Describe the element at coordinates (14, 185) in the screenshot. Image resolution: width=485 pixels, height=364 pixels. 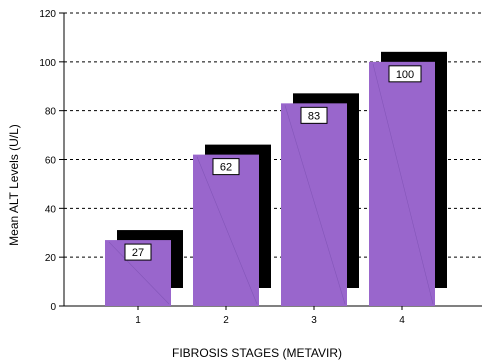
I see `y-axis-title: Mean ALT Levels (U/L)` at that location.